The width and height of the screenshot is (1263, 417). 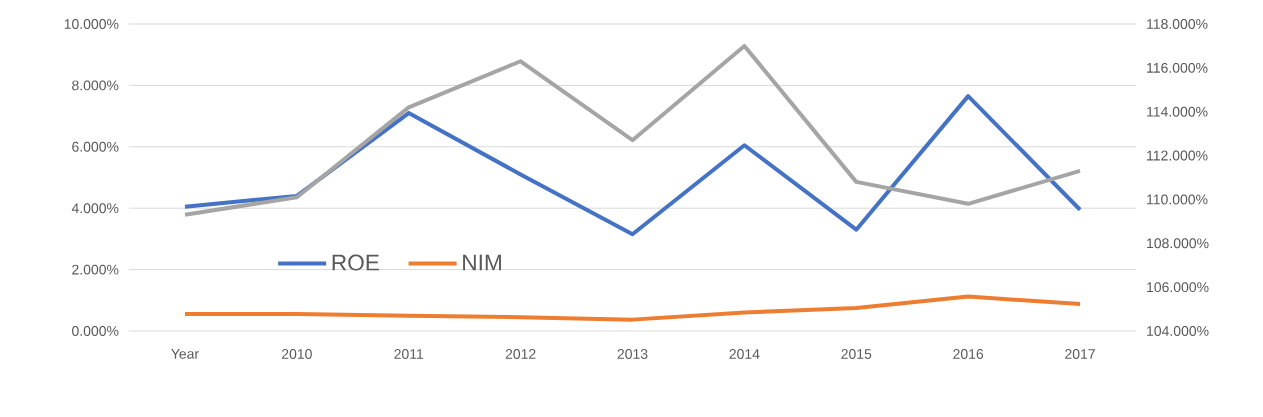 What do you see at coordinates (95, 269) in the screenshot?
I see `y-tick-label: 2.000%` at bounding box center [95, 269].